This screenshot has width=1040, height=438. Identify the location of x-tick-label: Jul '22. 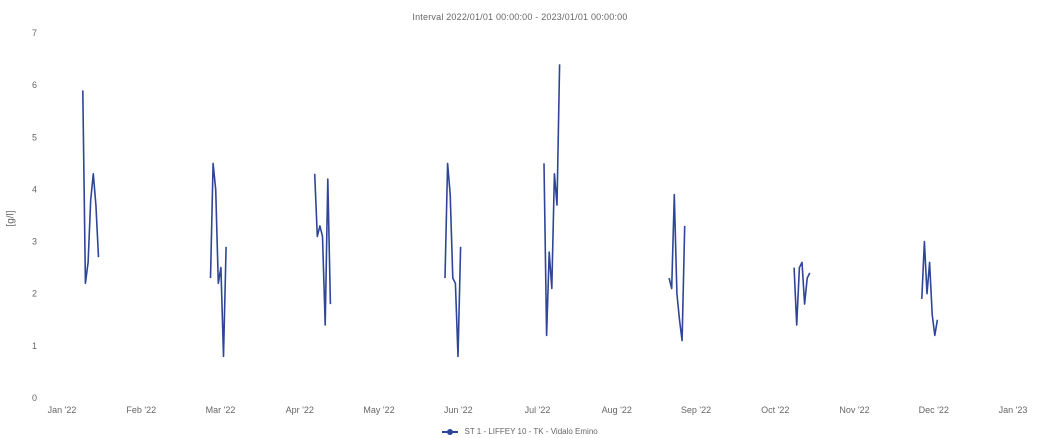
(538, 410).